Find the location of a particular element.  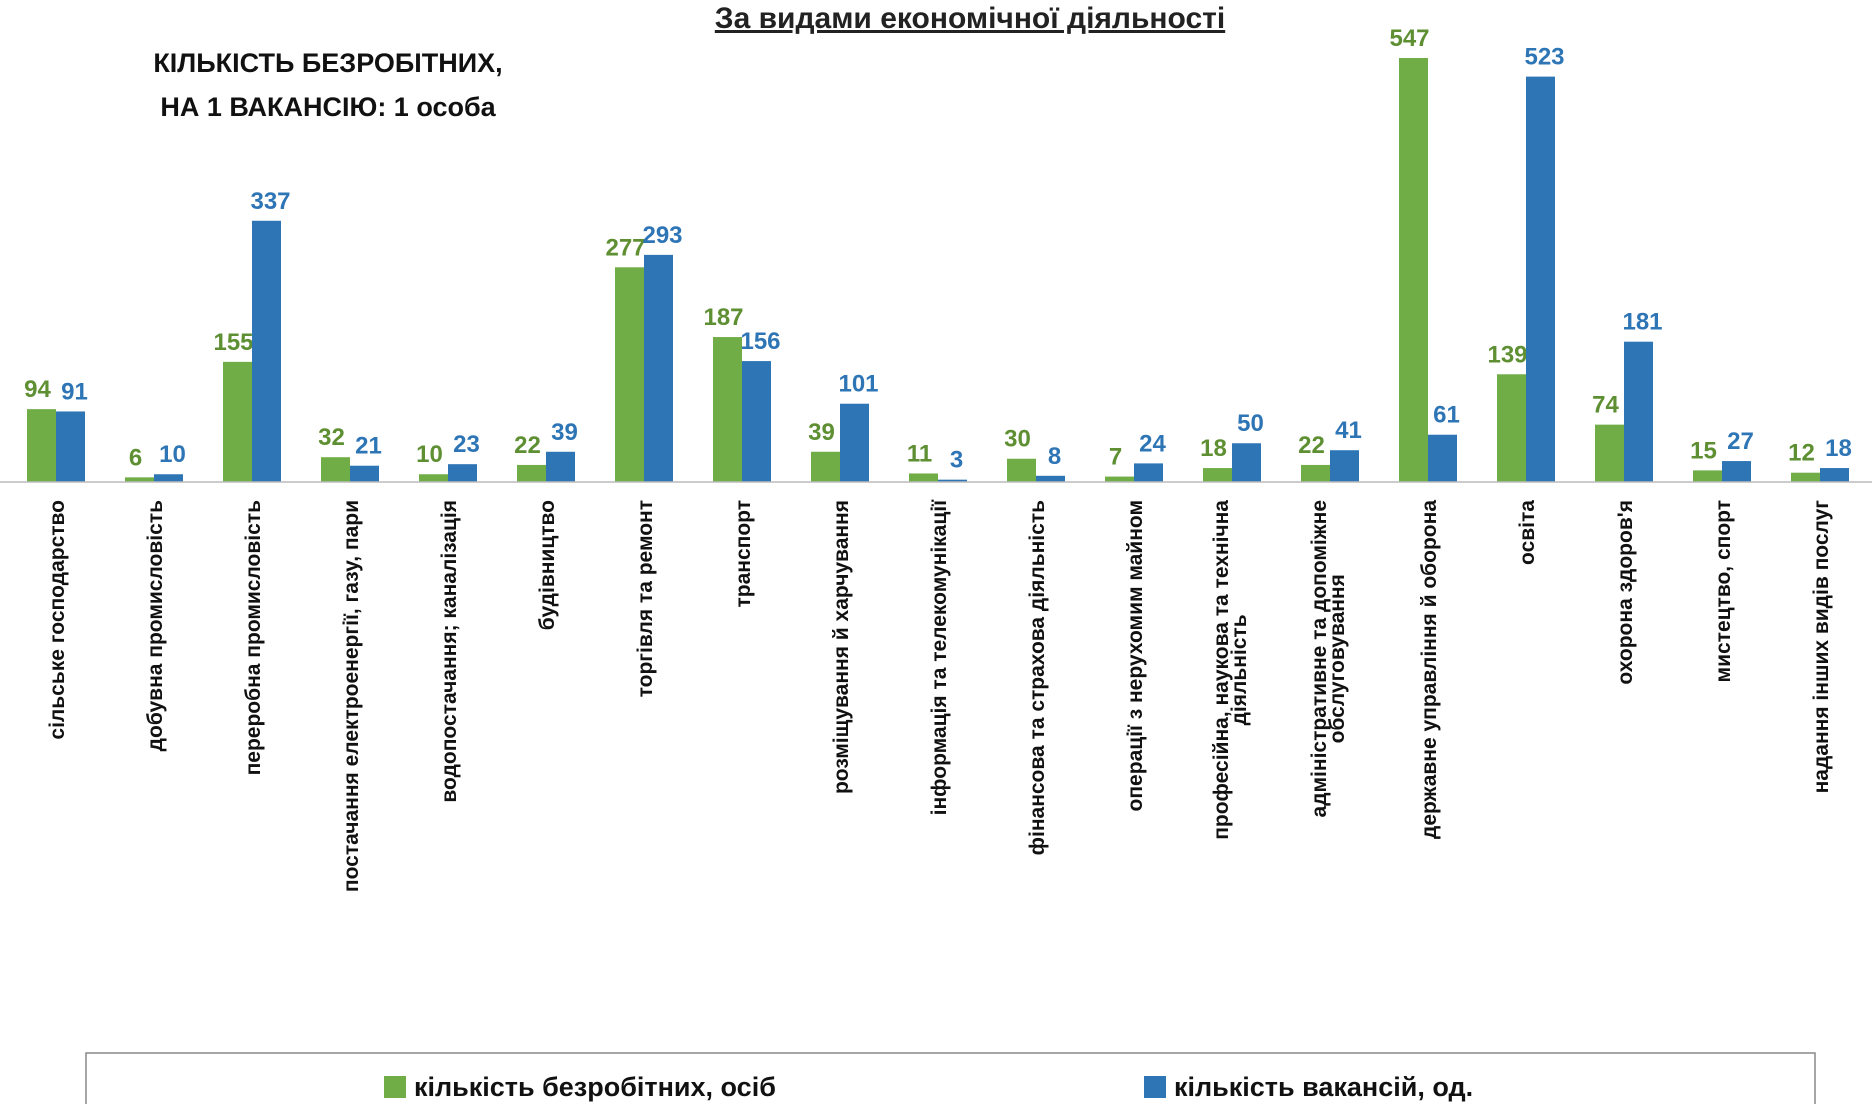

x-tick-label: мистецтво, спорт is located at coordinates (1723, 591).